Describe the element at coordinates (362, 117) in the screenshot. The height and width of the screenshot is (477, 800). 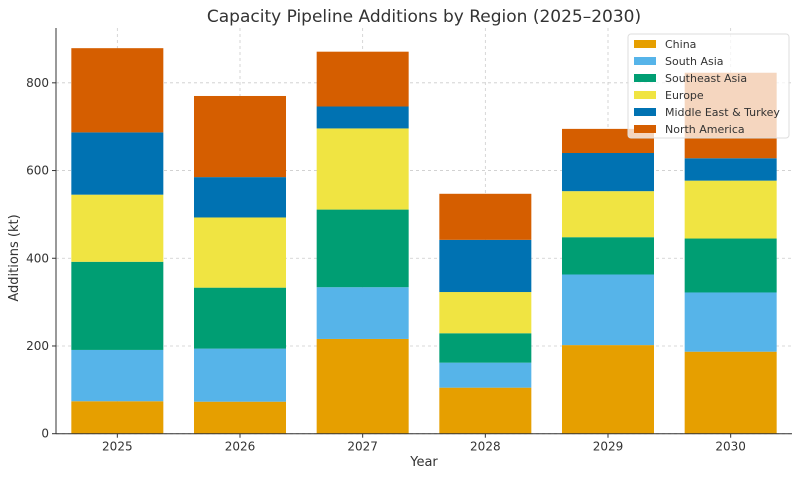
I see `bar-middle-east-turkey-2027` at that location.